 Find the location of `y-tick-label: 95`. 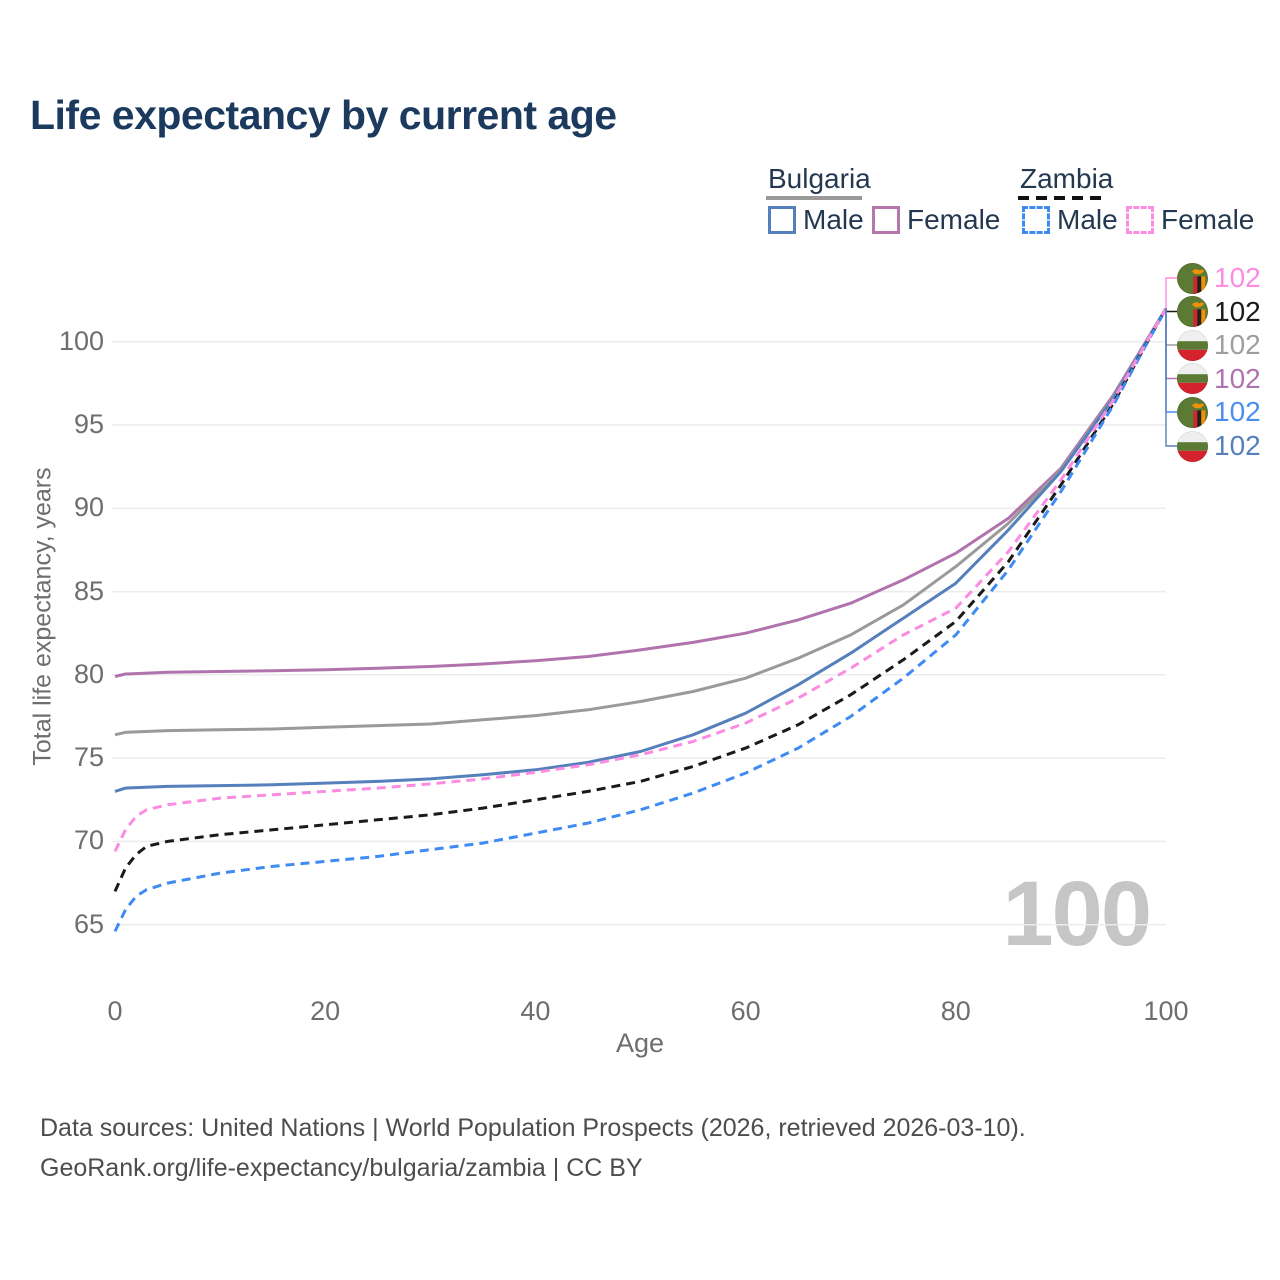

y-tick-label: 95 is located at coordinates (88, 423).